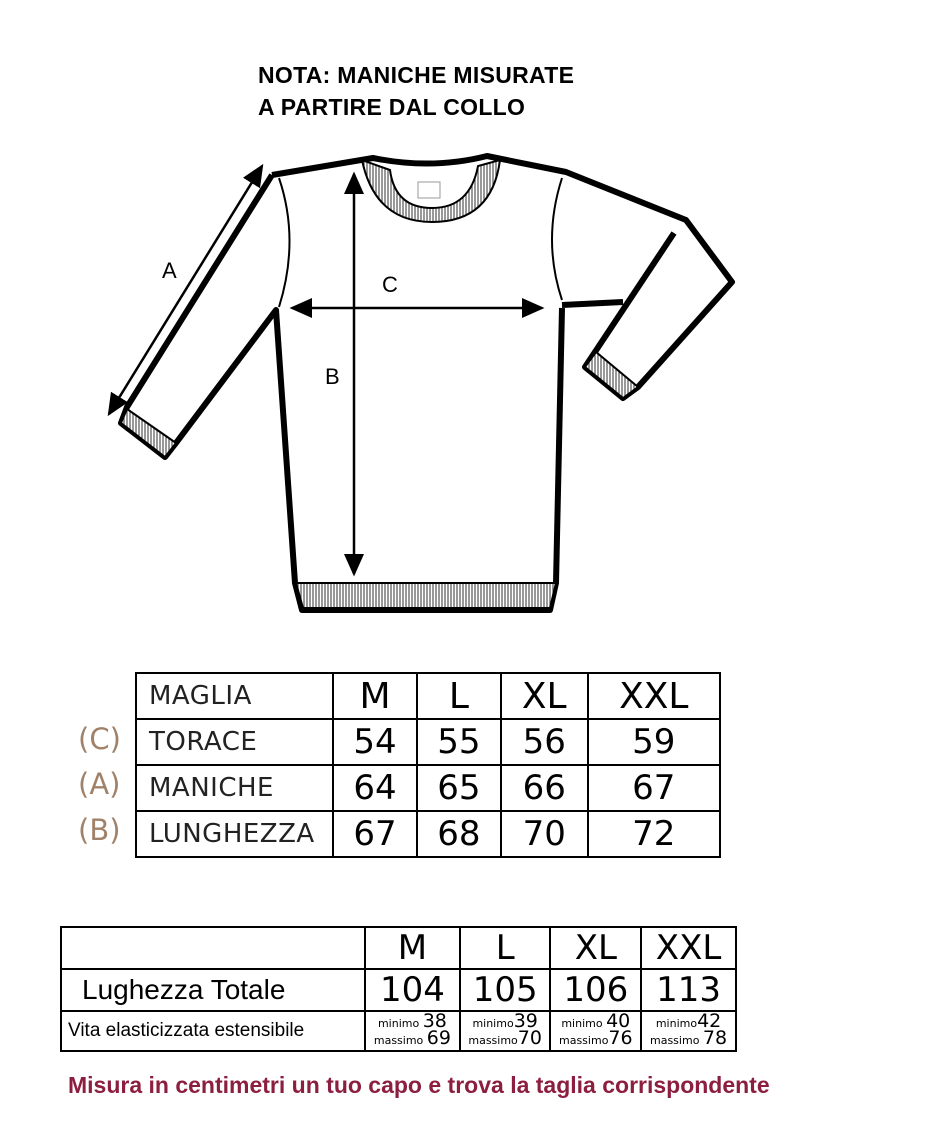 The height and width of the screenshot is (1148, 934). What do you see at coordinates (688, 1031) in the screenshot?
I see `waist-cell: minimo42 massimo 78` at bounding box center [688, 1031].